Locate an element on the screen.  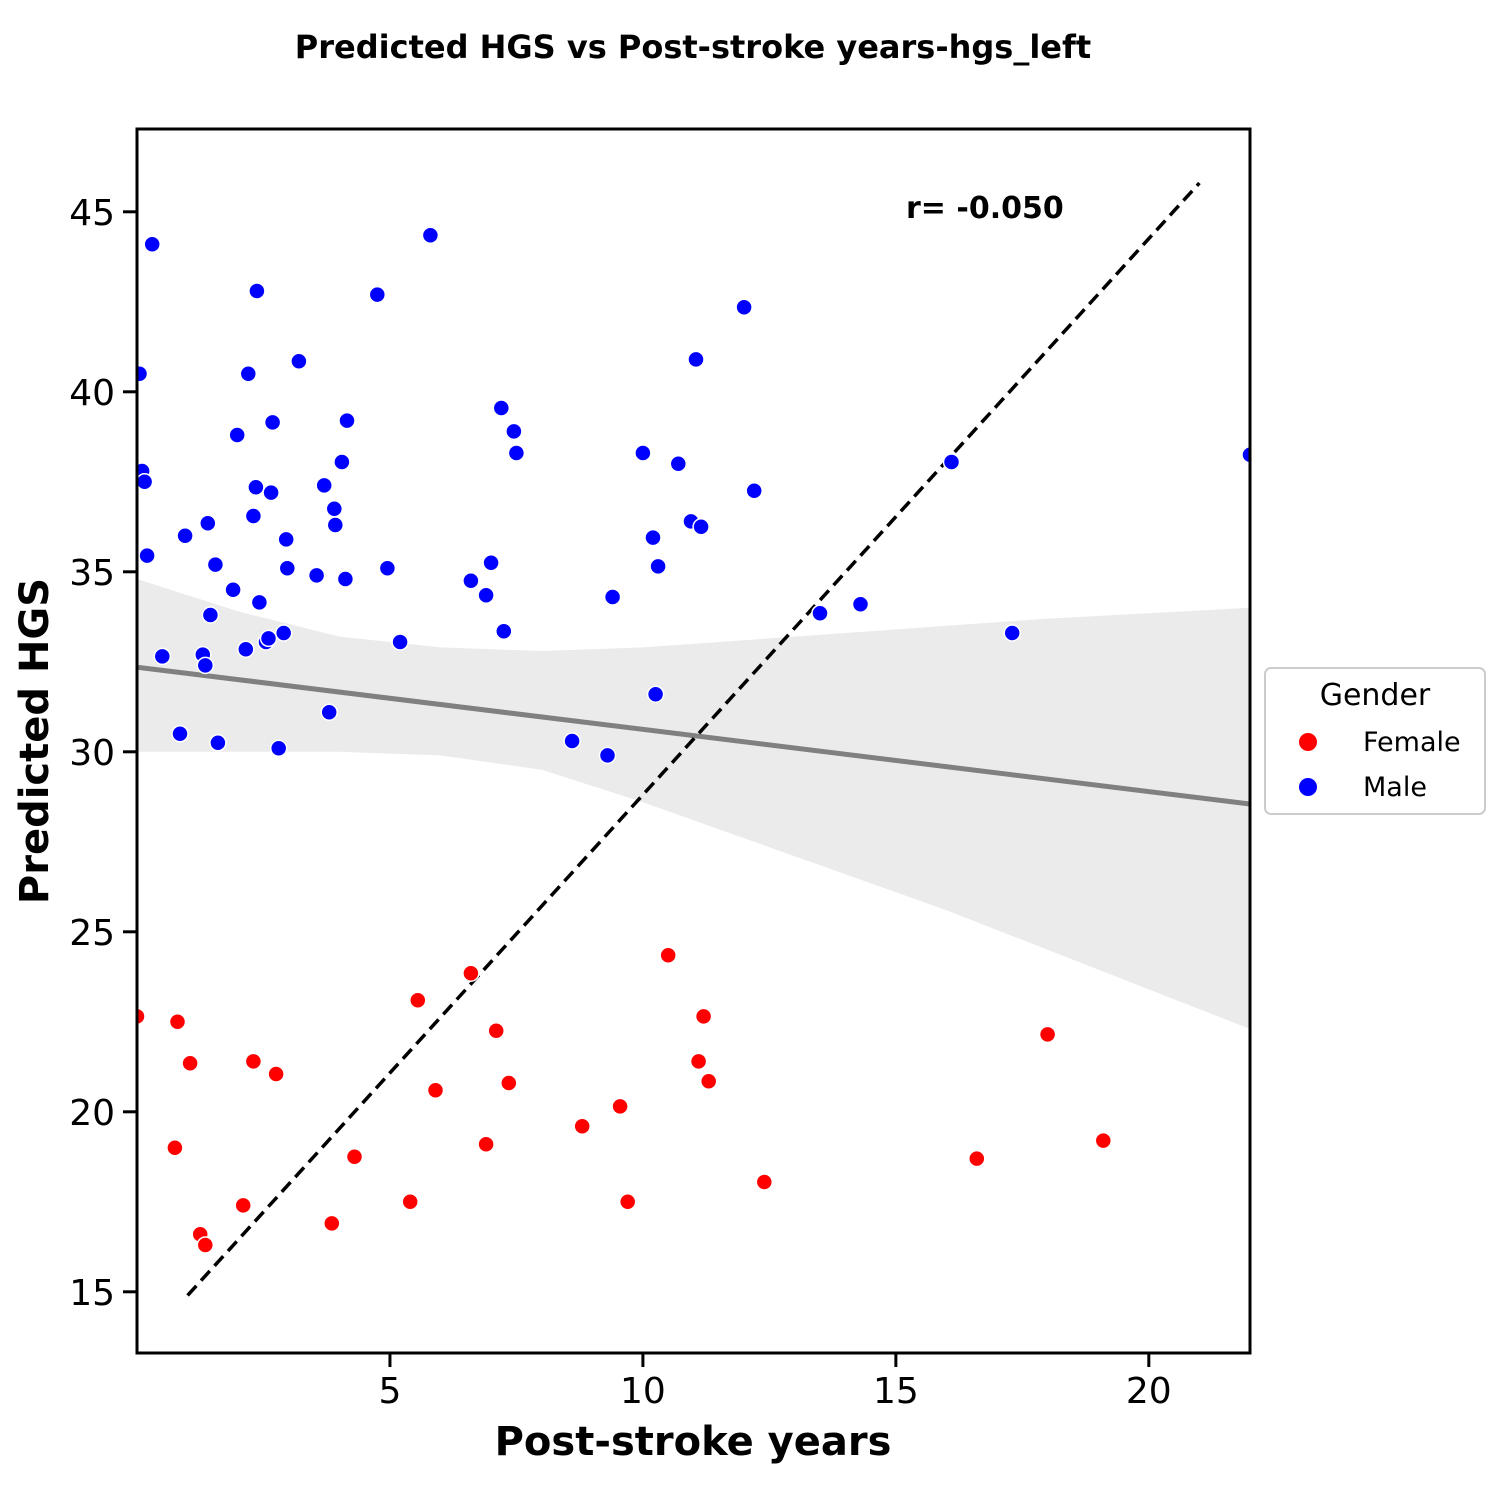
legend-box is located at coordinates (1375, 741).